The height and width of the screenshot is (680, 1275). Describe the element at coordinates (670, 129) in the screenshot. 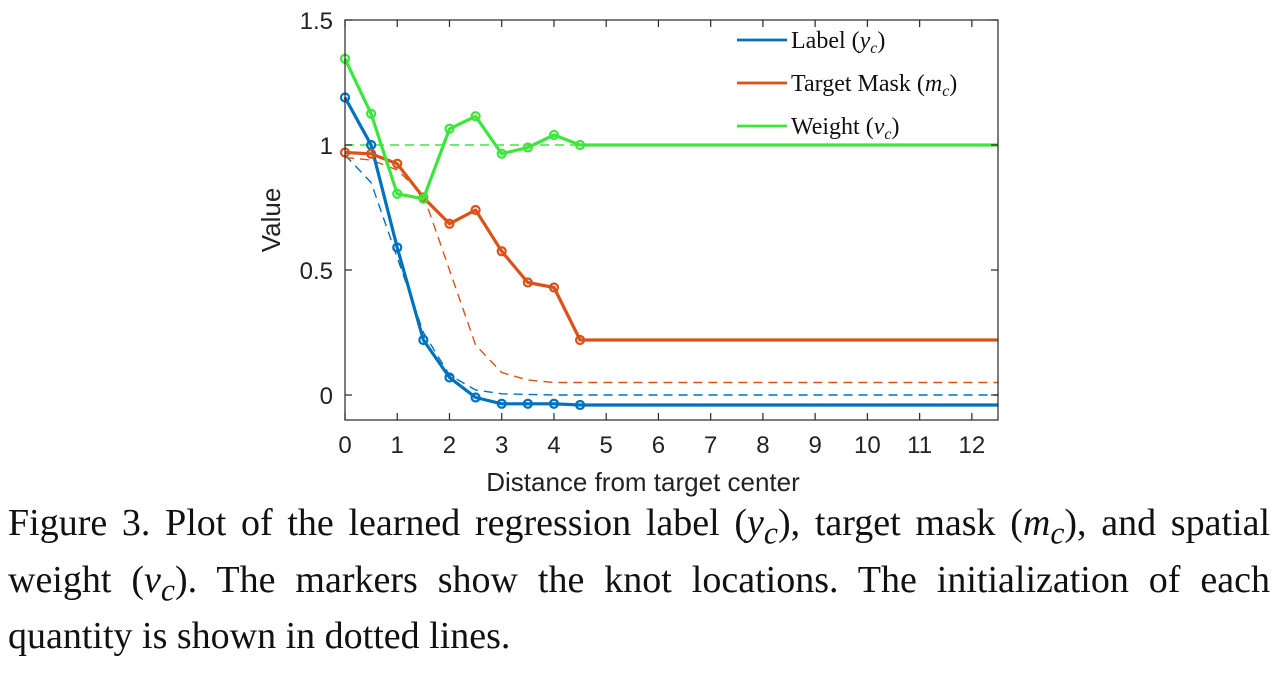

I see `series-line-weight` at that location.